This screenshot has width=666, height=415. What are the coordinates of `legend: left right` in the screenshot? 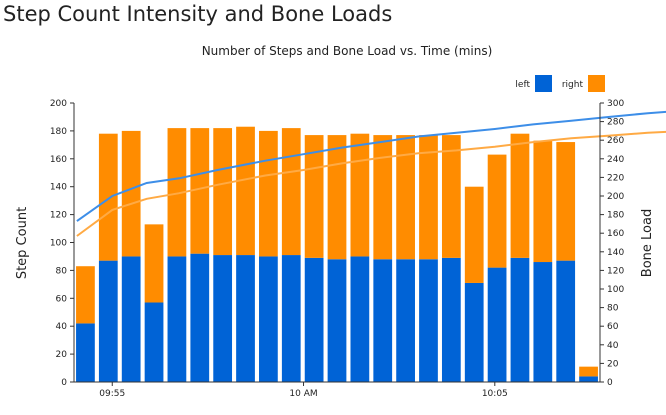 It's located at (560, 83).